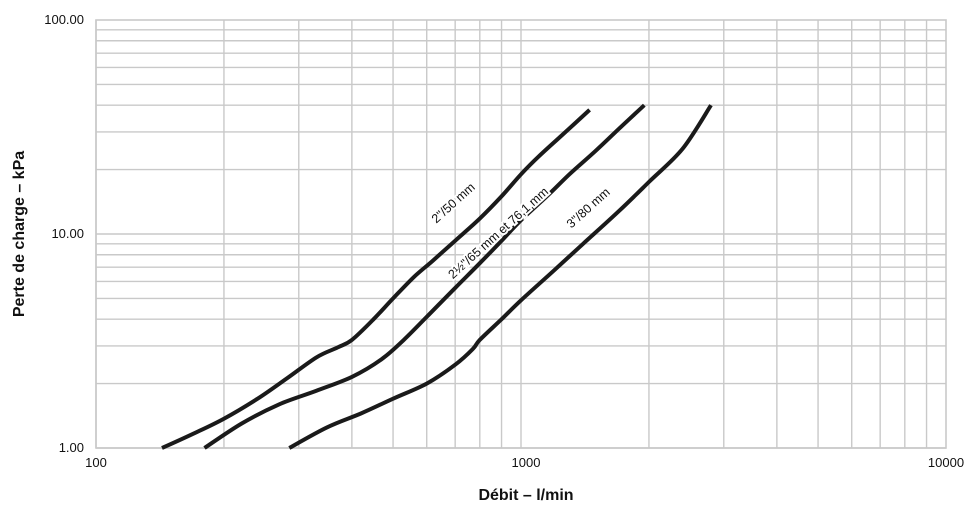  What do you see at coordinates (67, 233) in the screenshot?
I see `y-tick-label-10: 10.00` at bounding box center [67, 233].